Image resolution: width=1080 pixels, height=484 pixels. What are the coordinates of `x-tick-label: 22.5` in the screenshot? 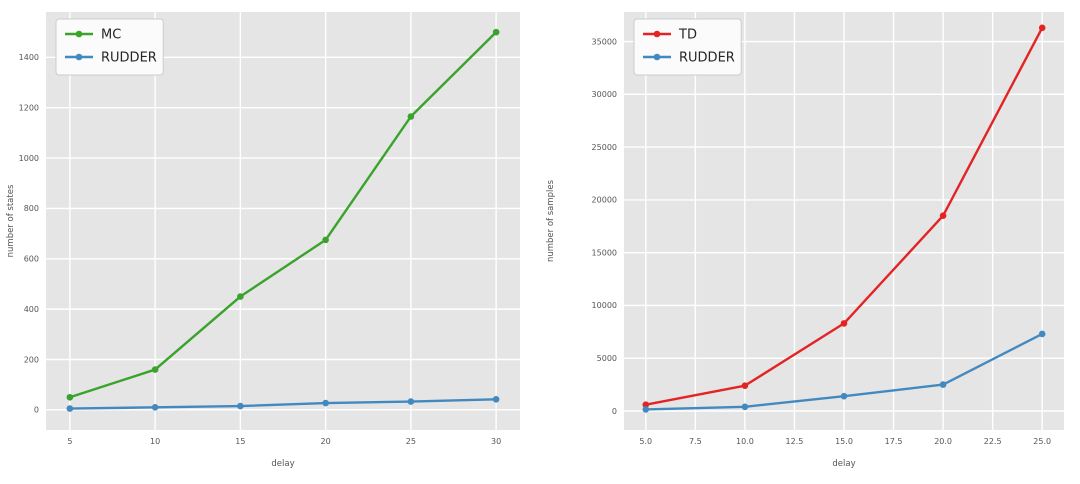 It's located at (993, 441).